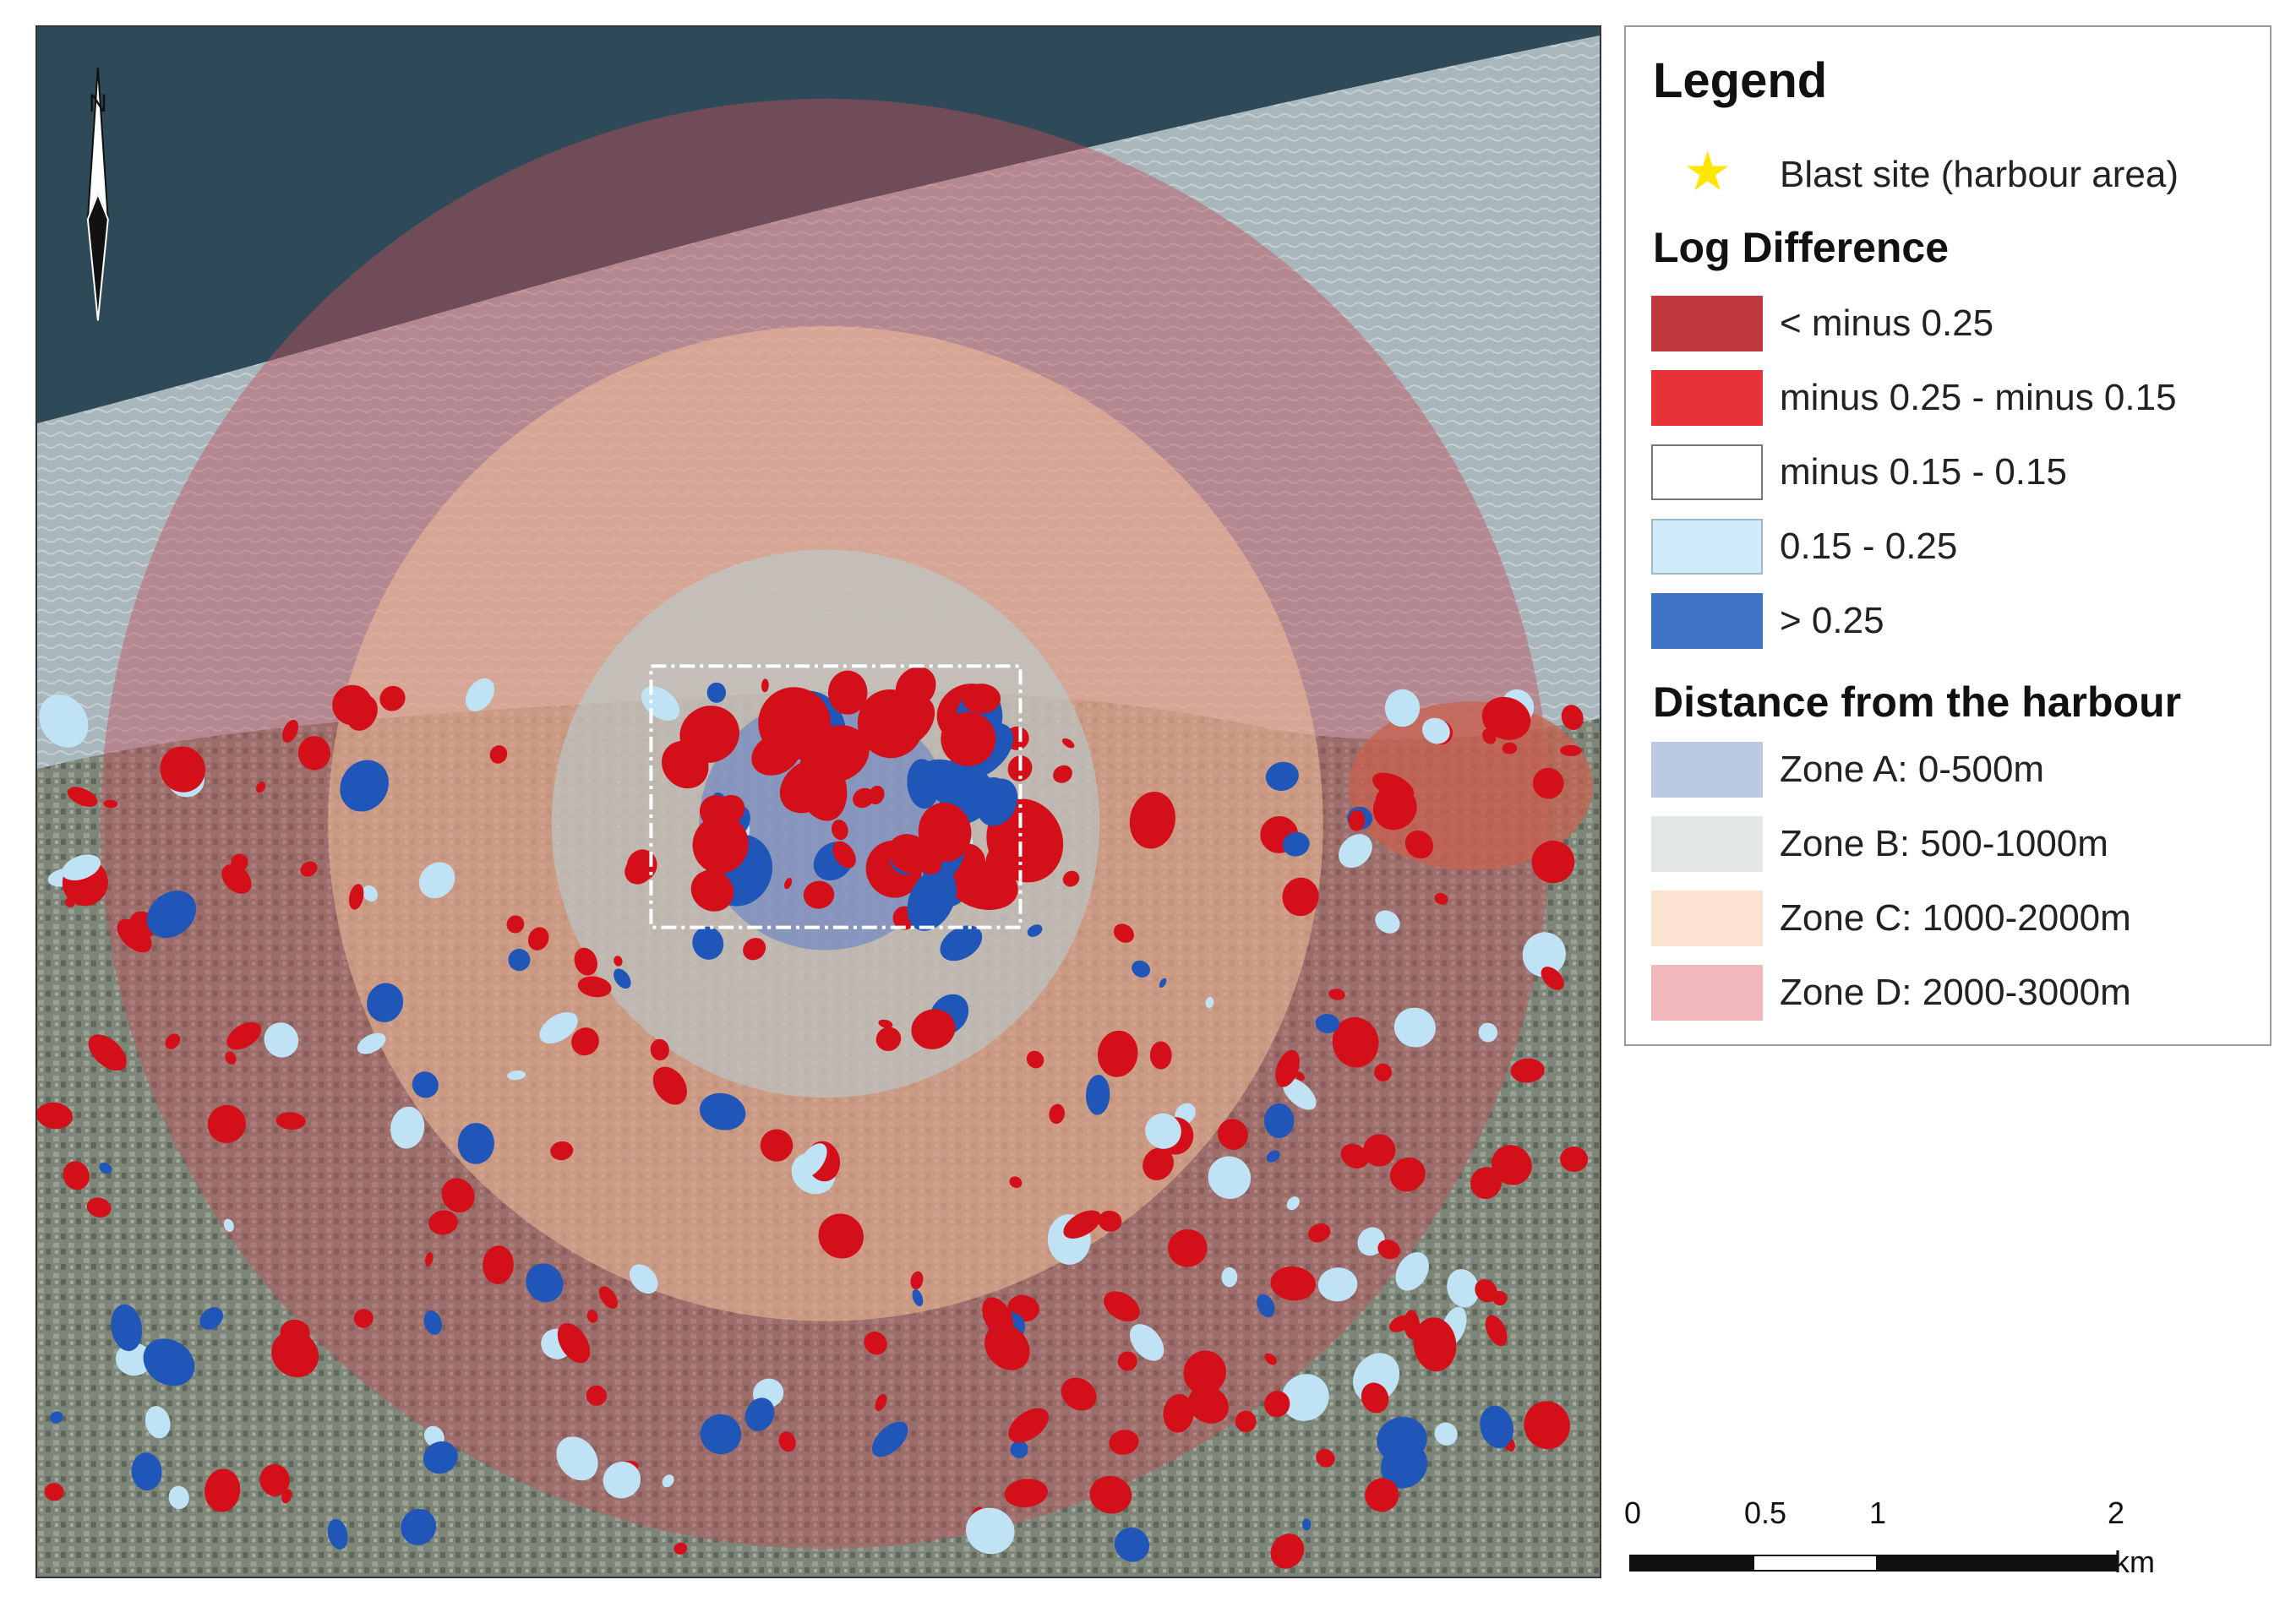  Describe the element at coordinates (1887, 323) in the screenshot. I see `legend-label-lt-minus-025: < minus 0.25` at that location.